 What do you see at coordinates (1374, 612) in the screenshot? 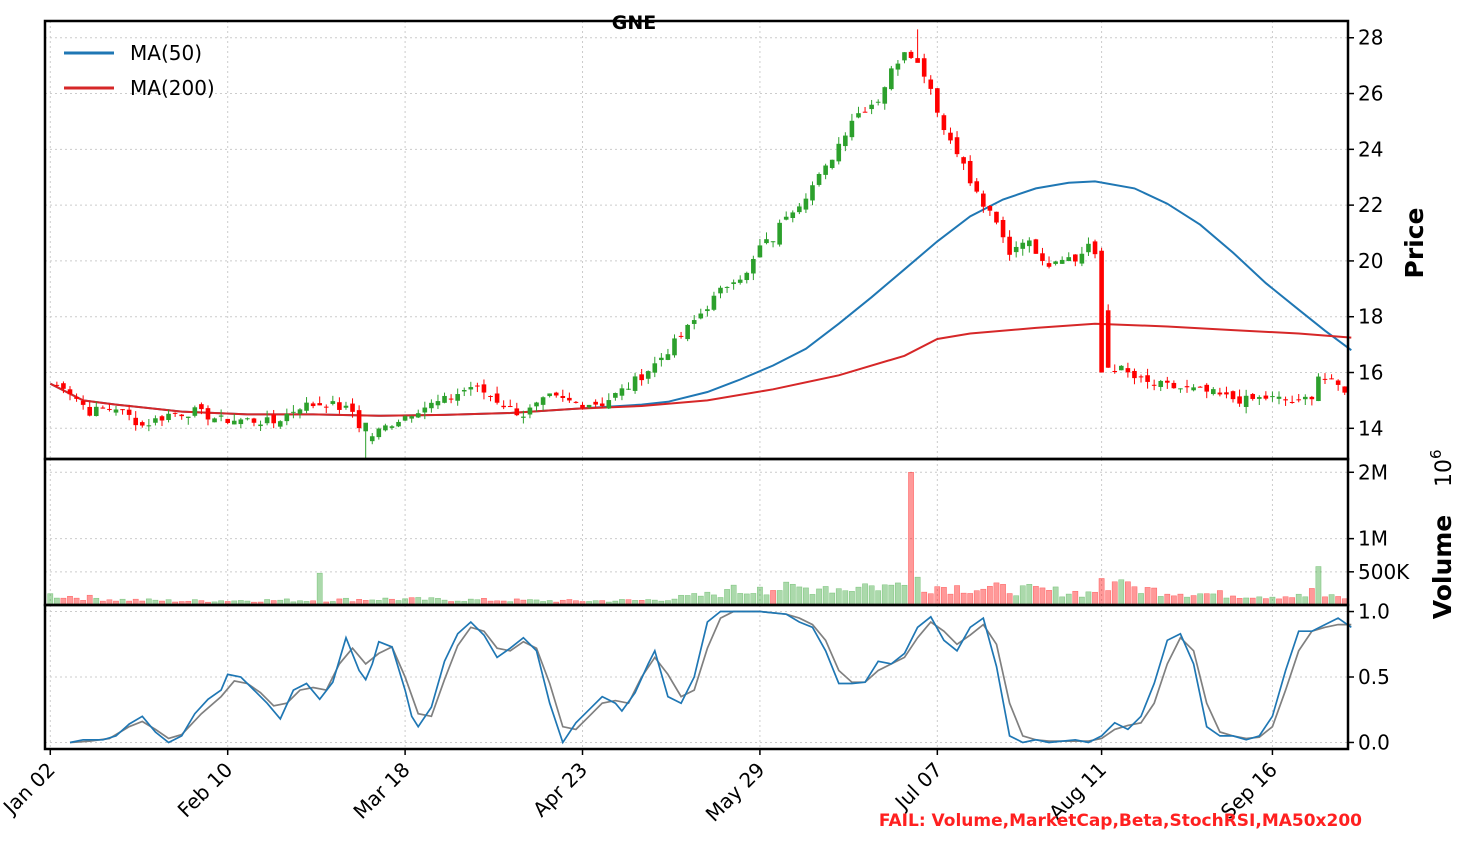
I see `stoch-tick-label: 1.0` at bounding box center [1374, 612].